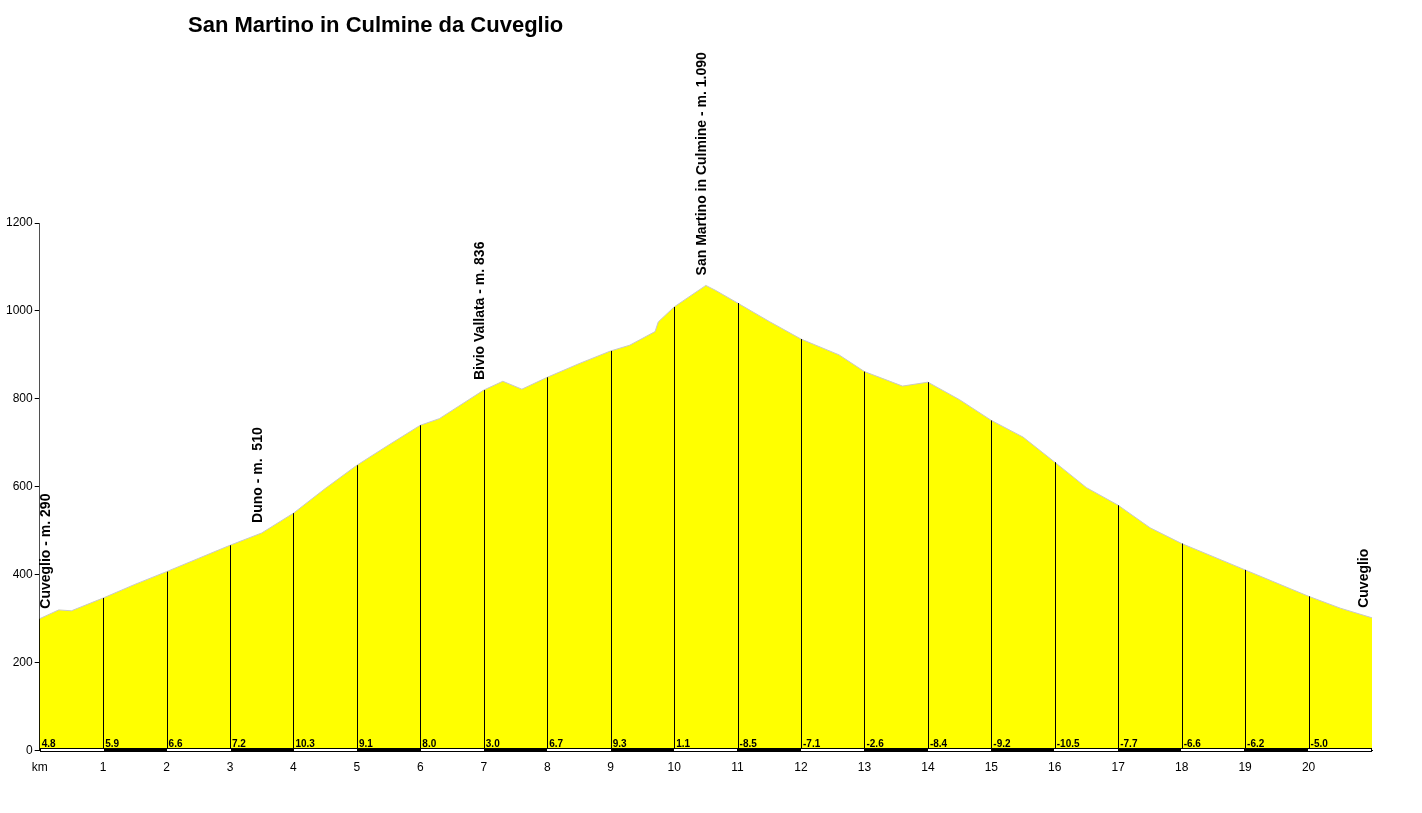 This screenshot has height=813, width=1422. What do you see at coordinates (864, 767) in the screenshot?
I see `x-tick-label: 13` at bounding box center [864, 767].